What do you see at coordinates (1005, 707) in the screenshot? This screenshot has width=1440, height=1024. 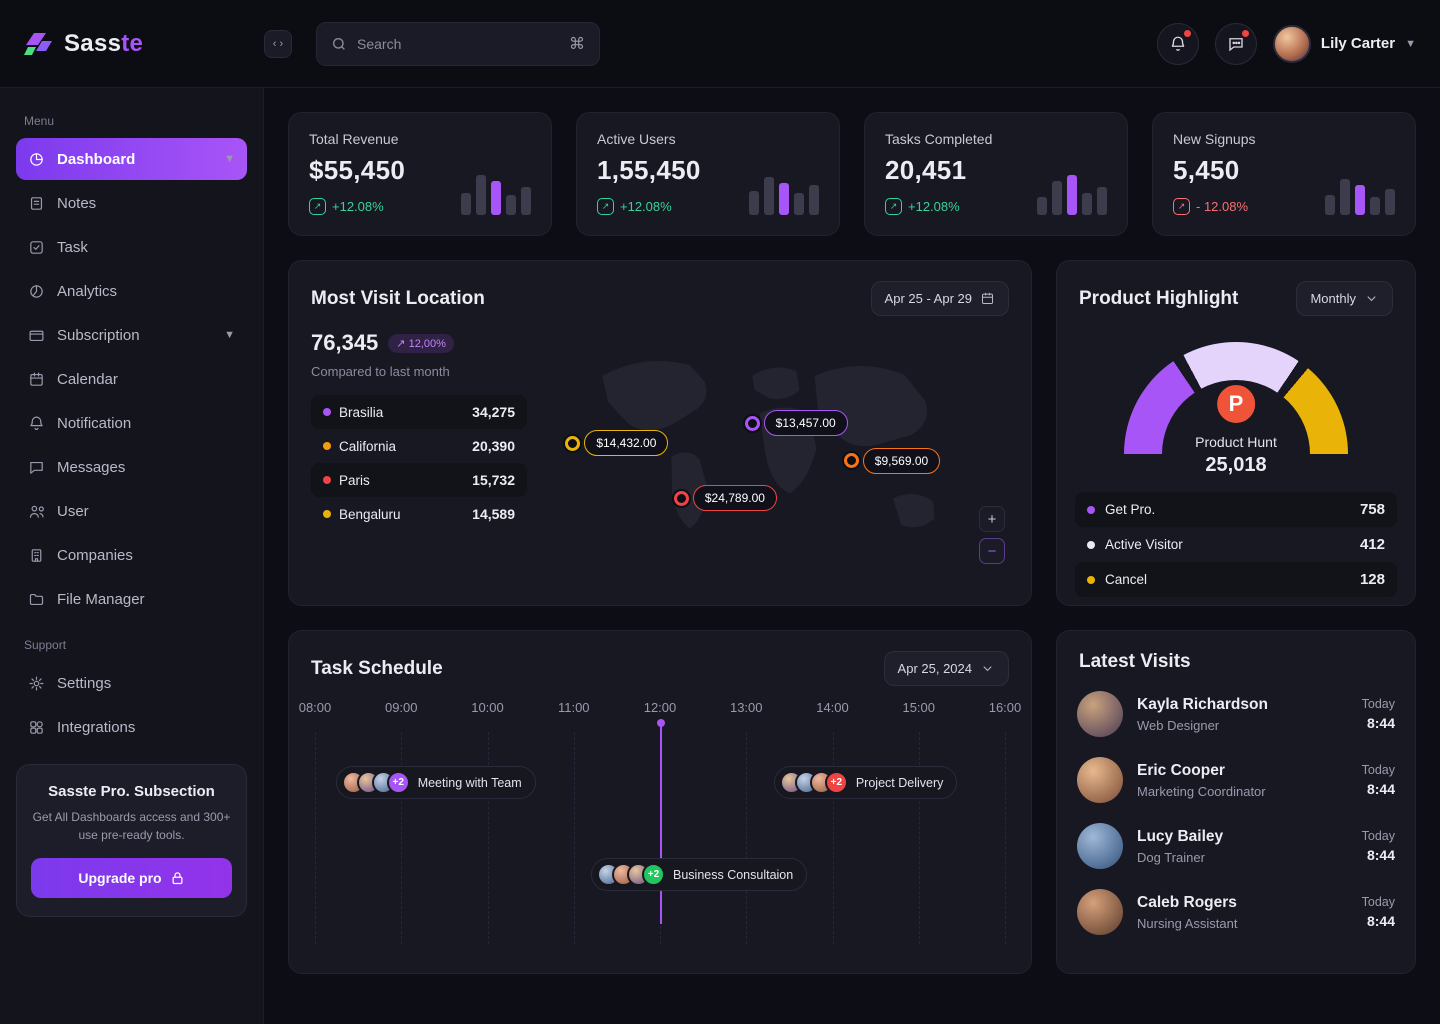 I see `time-label: 16:00` at bounding box center [1005, 707].